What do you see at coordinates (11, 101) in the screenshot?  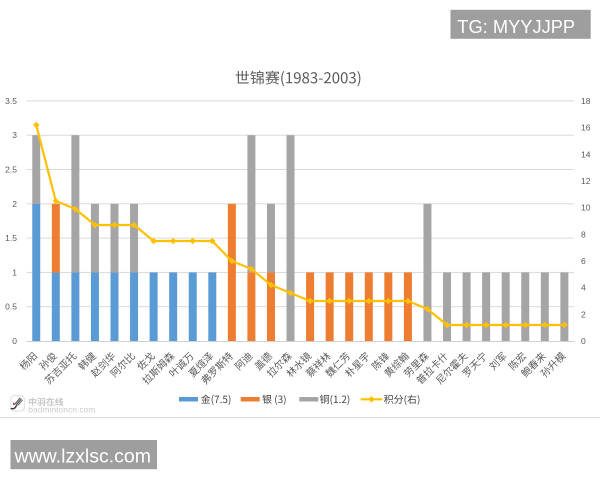 I see `svg-text: 3.5` at bounding box center [11, 101].